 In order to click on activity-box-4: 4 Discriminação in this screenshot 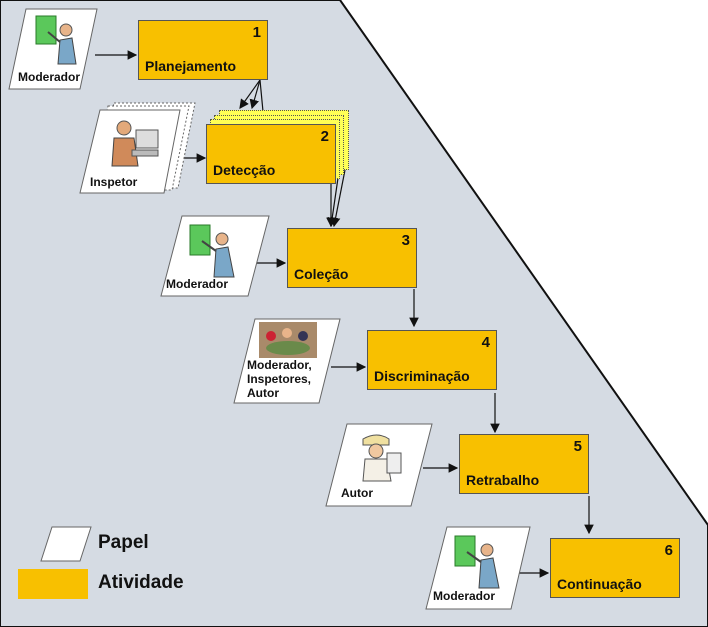, I will do `click(432, 360)`.